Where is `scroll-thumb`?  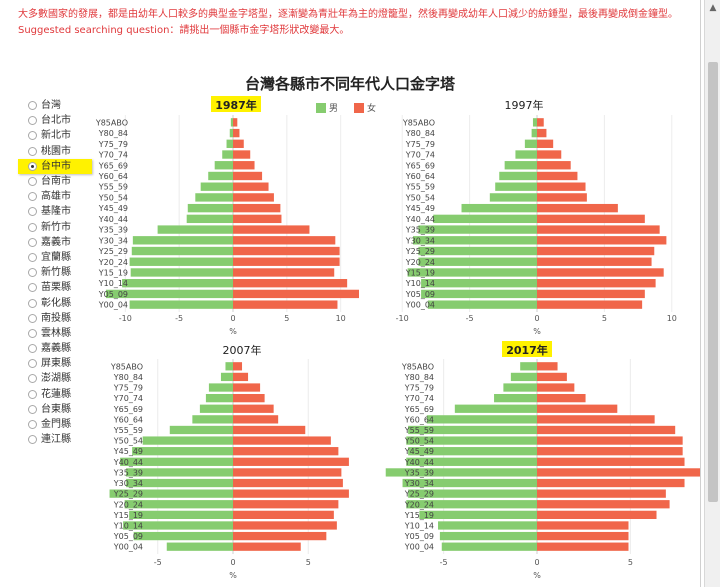
scroll-thumb is located at coordinates (713, 282).